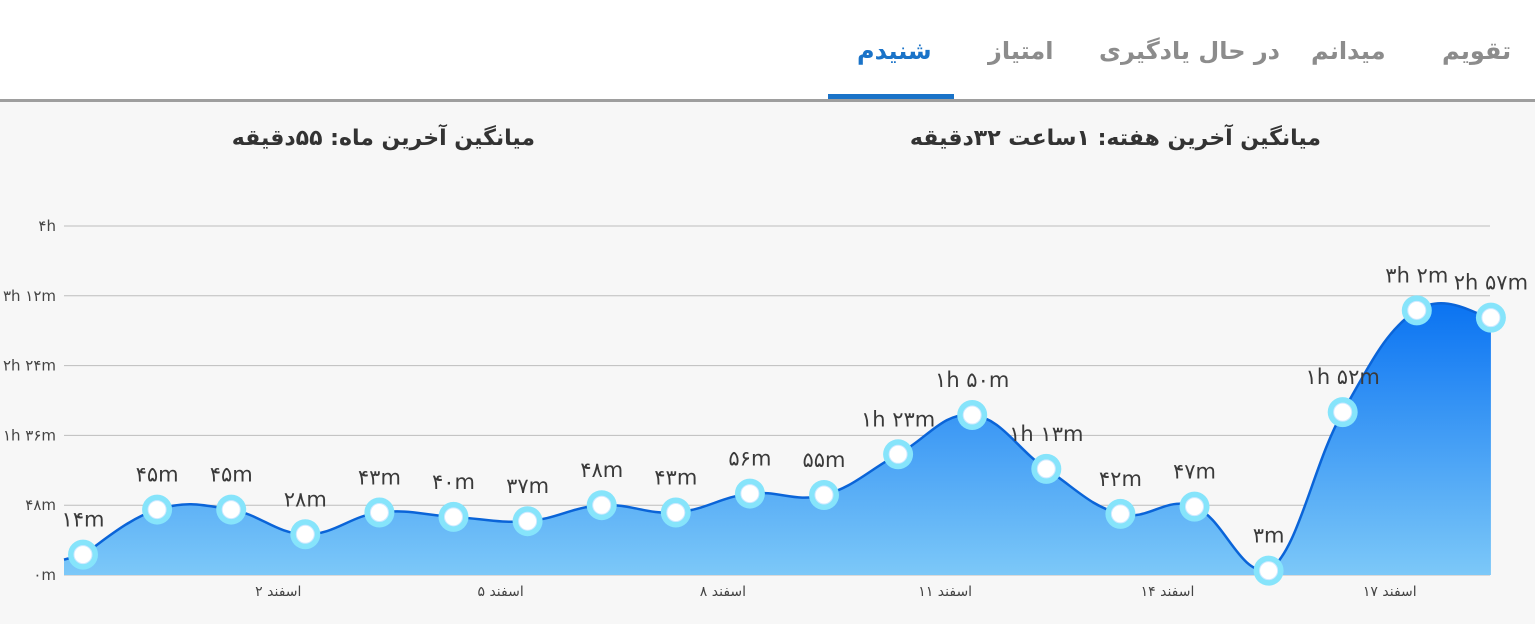  I want to click on weekly-average-value: ۱ساعت ۳۲دقیقه, so click(999, 138).